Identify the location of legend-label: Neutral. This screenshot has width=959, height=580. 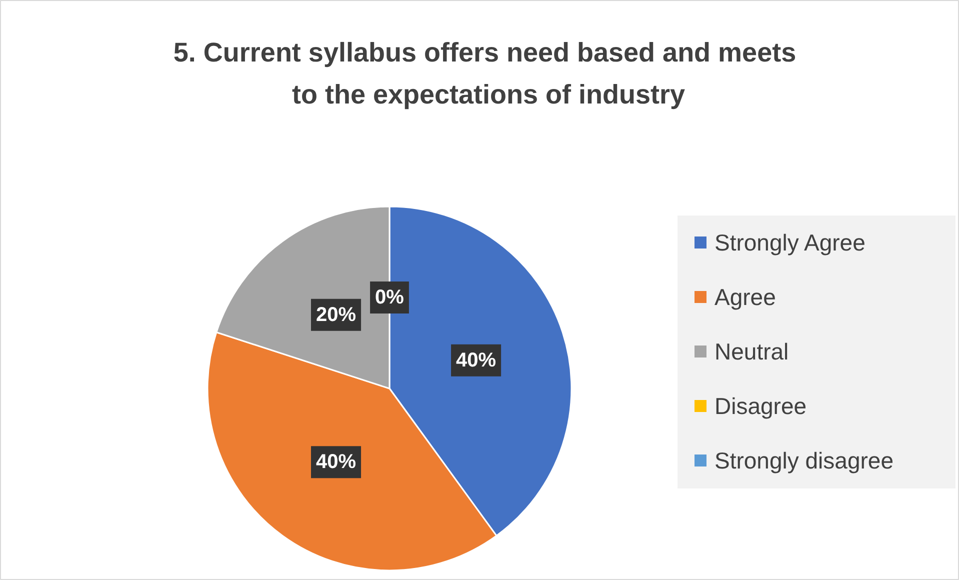
(751, 351).